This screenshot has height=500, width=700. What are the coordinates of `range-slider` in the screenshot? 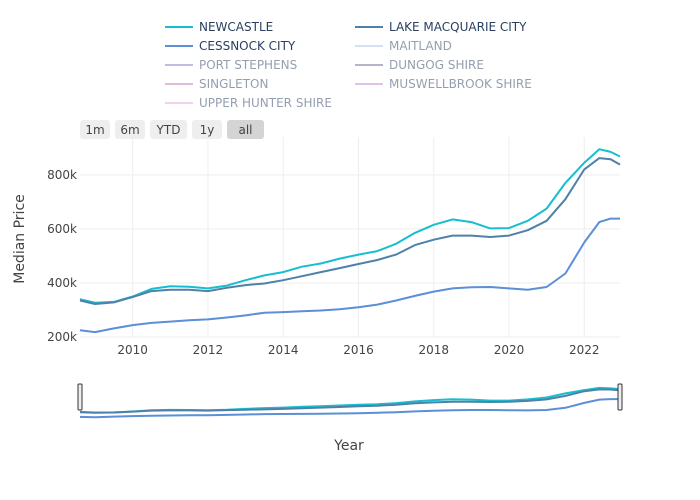 It's located at (350, 400).